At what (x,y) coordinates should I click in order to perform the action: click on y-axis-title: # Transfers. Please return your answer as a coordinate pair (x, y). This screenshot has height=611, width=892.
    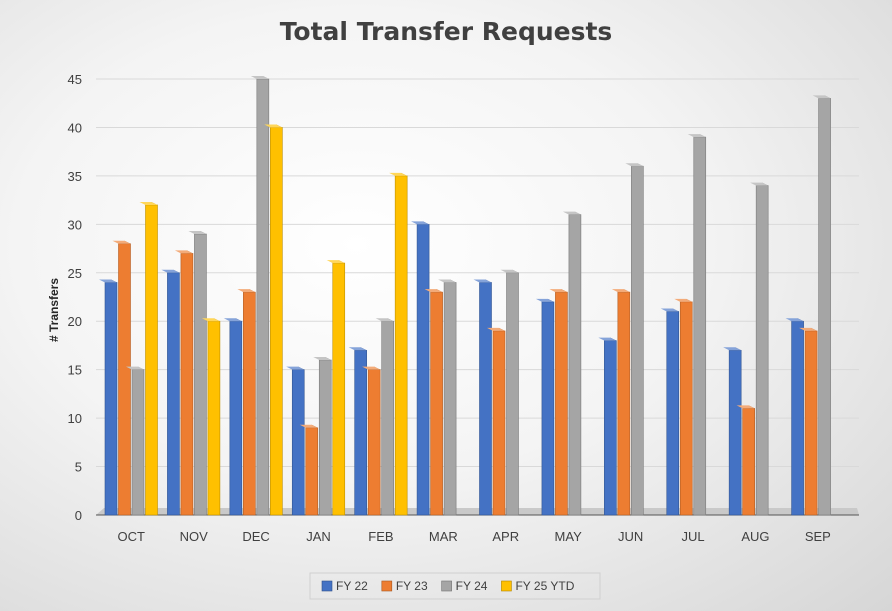
    Looking at the image, I should click on (54, 310).